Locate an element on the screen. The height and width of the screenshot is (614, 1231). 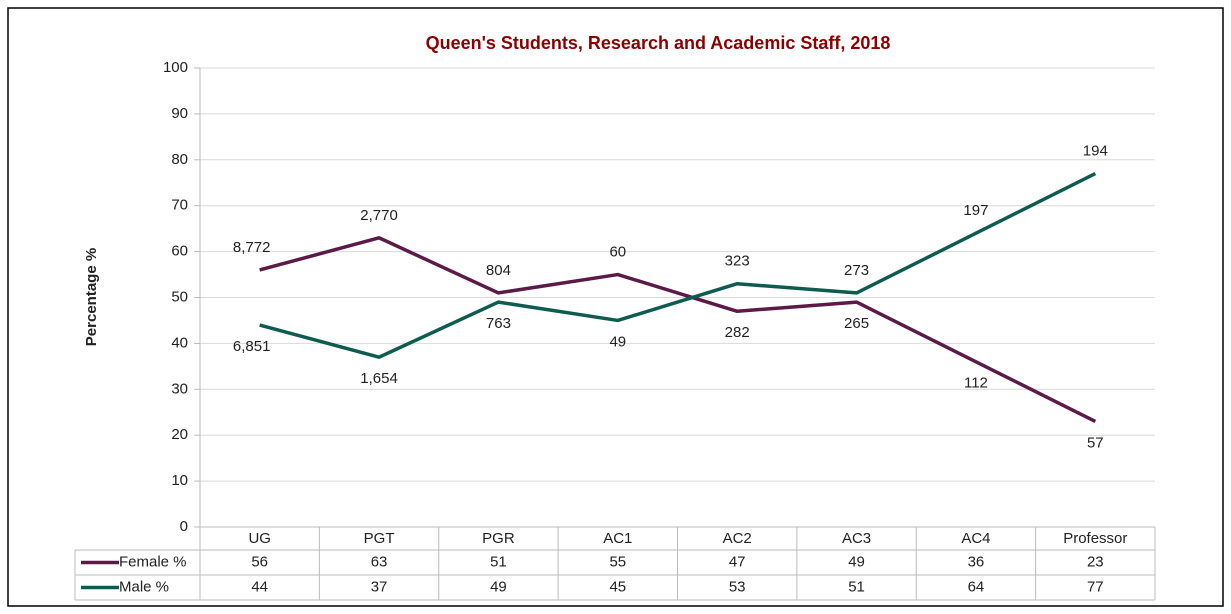
table-value: 47 is located at coordinates (737, 561).